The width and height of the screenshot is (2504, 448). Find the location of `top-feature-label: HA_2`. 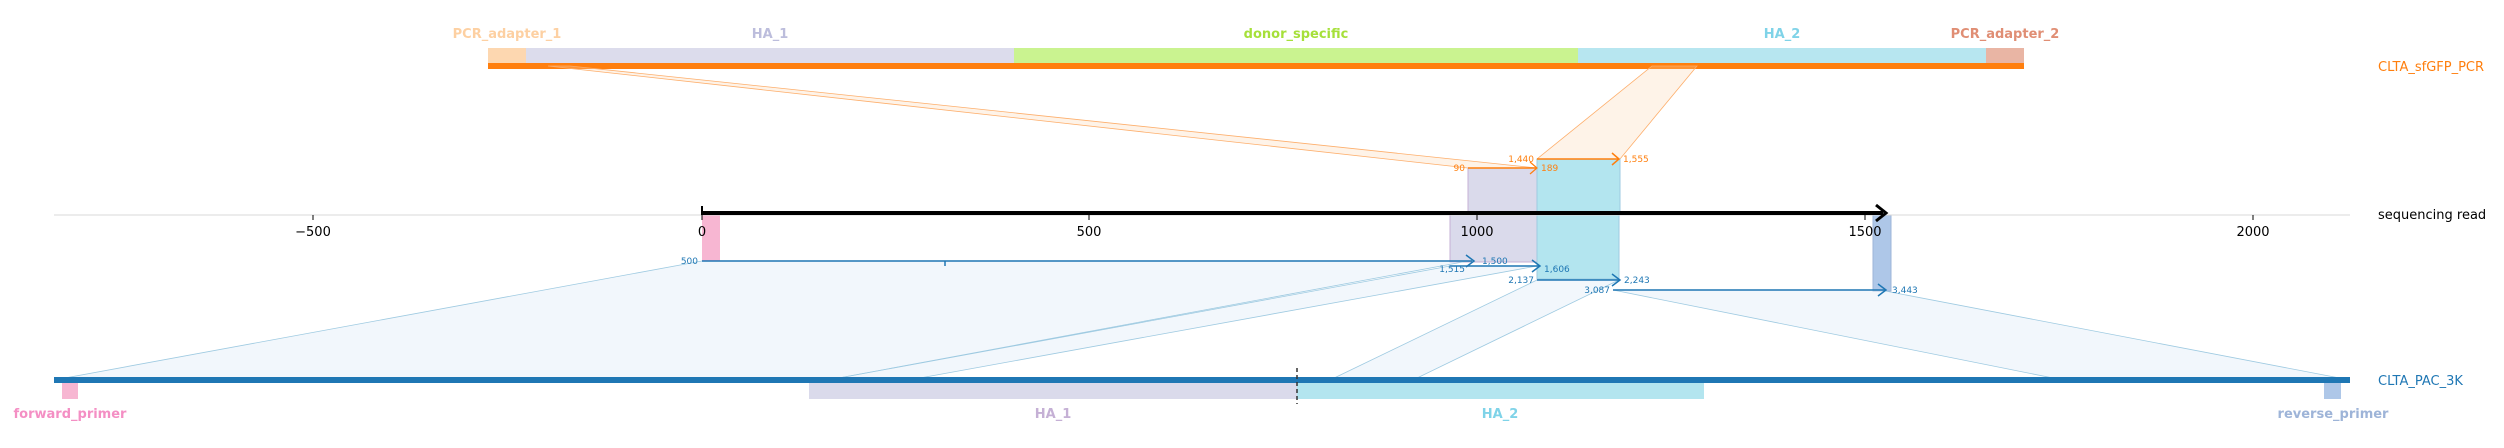

top-feature-label: HA_2 is located at coordinates (1782, 34).